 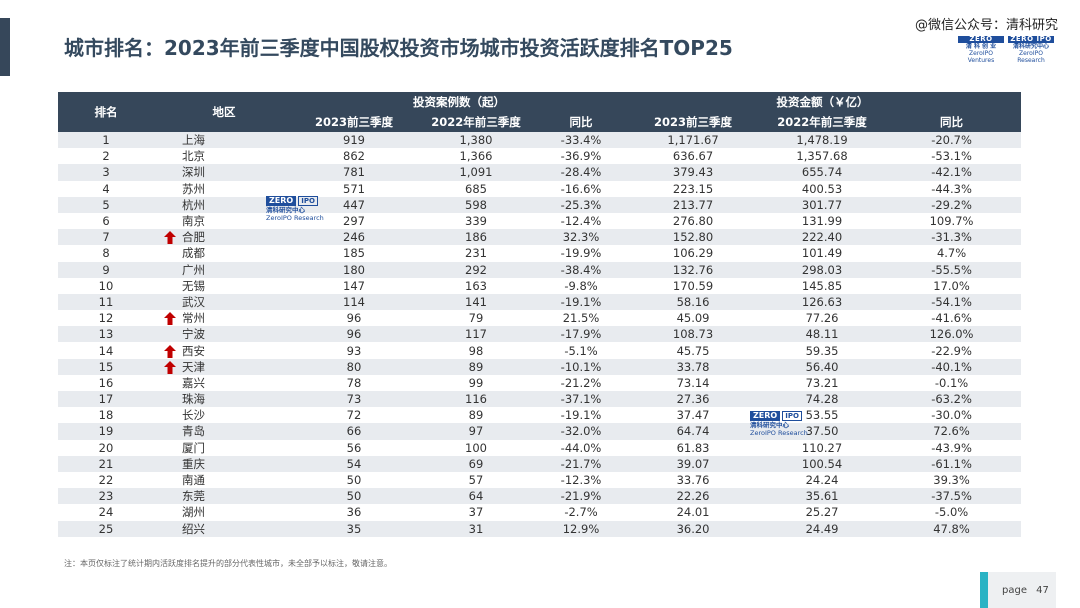 What do you see at coordinates (193, 188) in the screenshot?
I see `region-name: 苏州` at bounding box center [193, 188].